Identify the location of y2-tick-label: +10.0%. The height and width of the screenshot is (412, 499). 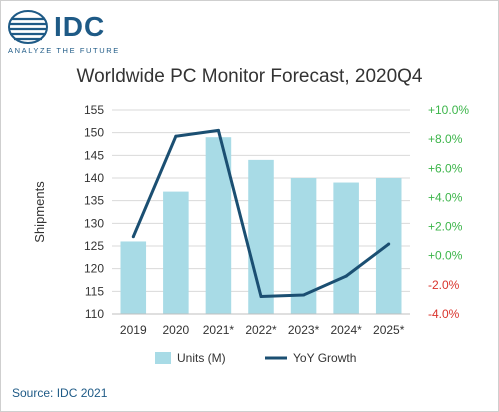
(448, 110).